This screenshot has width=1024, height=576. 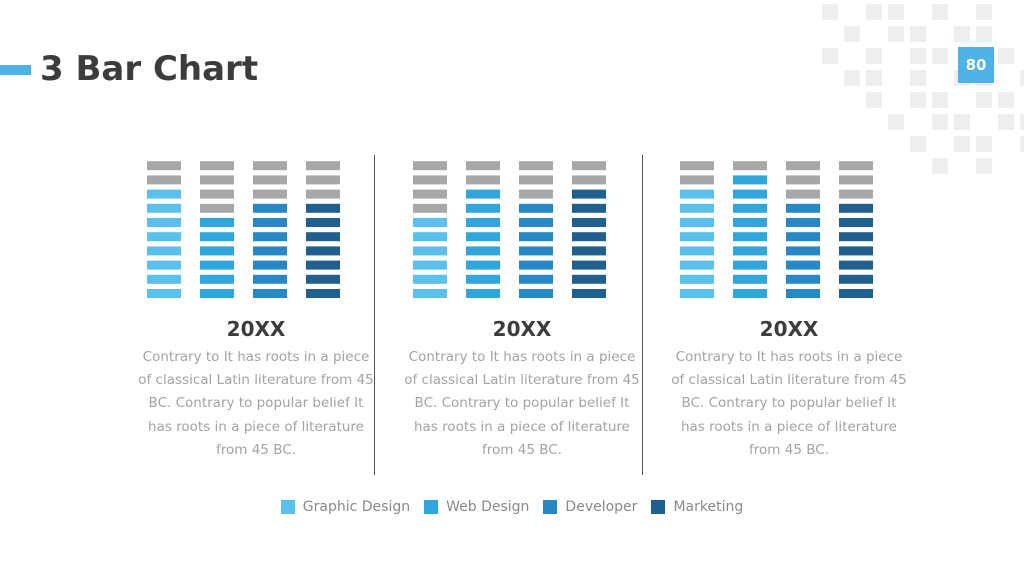 I want to click on legend-item-web-design: Web Design, so click(x=476, y=507).